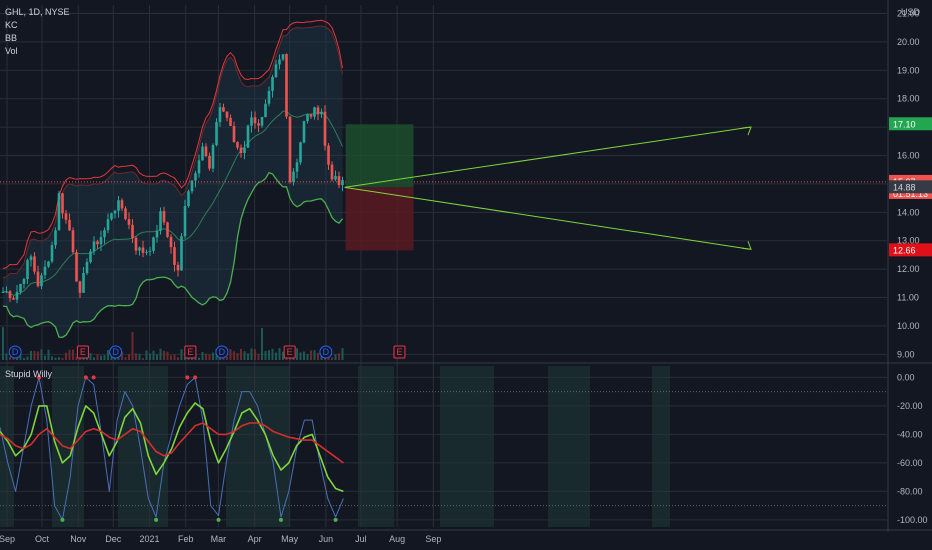 The height and width of the screenshot is (550, 932). What do you see at coordinates (290, 539) in the screenshot?
I see `time-tick-label: May` at bounding box center [290, 539].